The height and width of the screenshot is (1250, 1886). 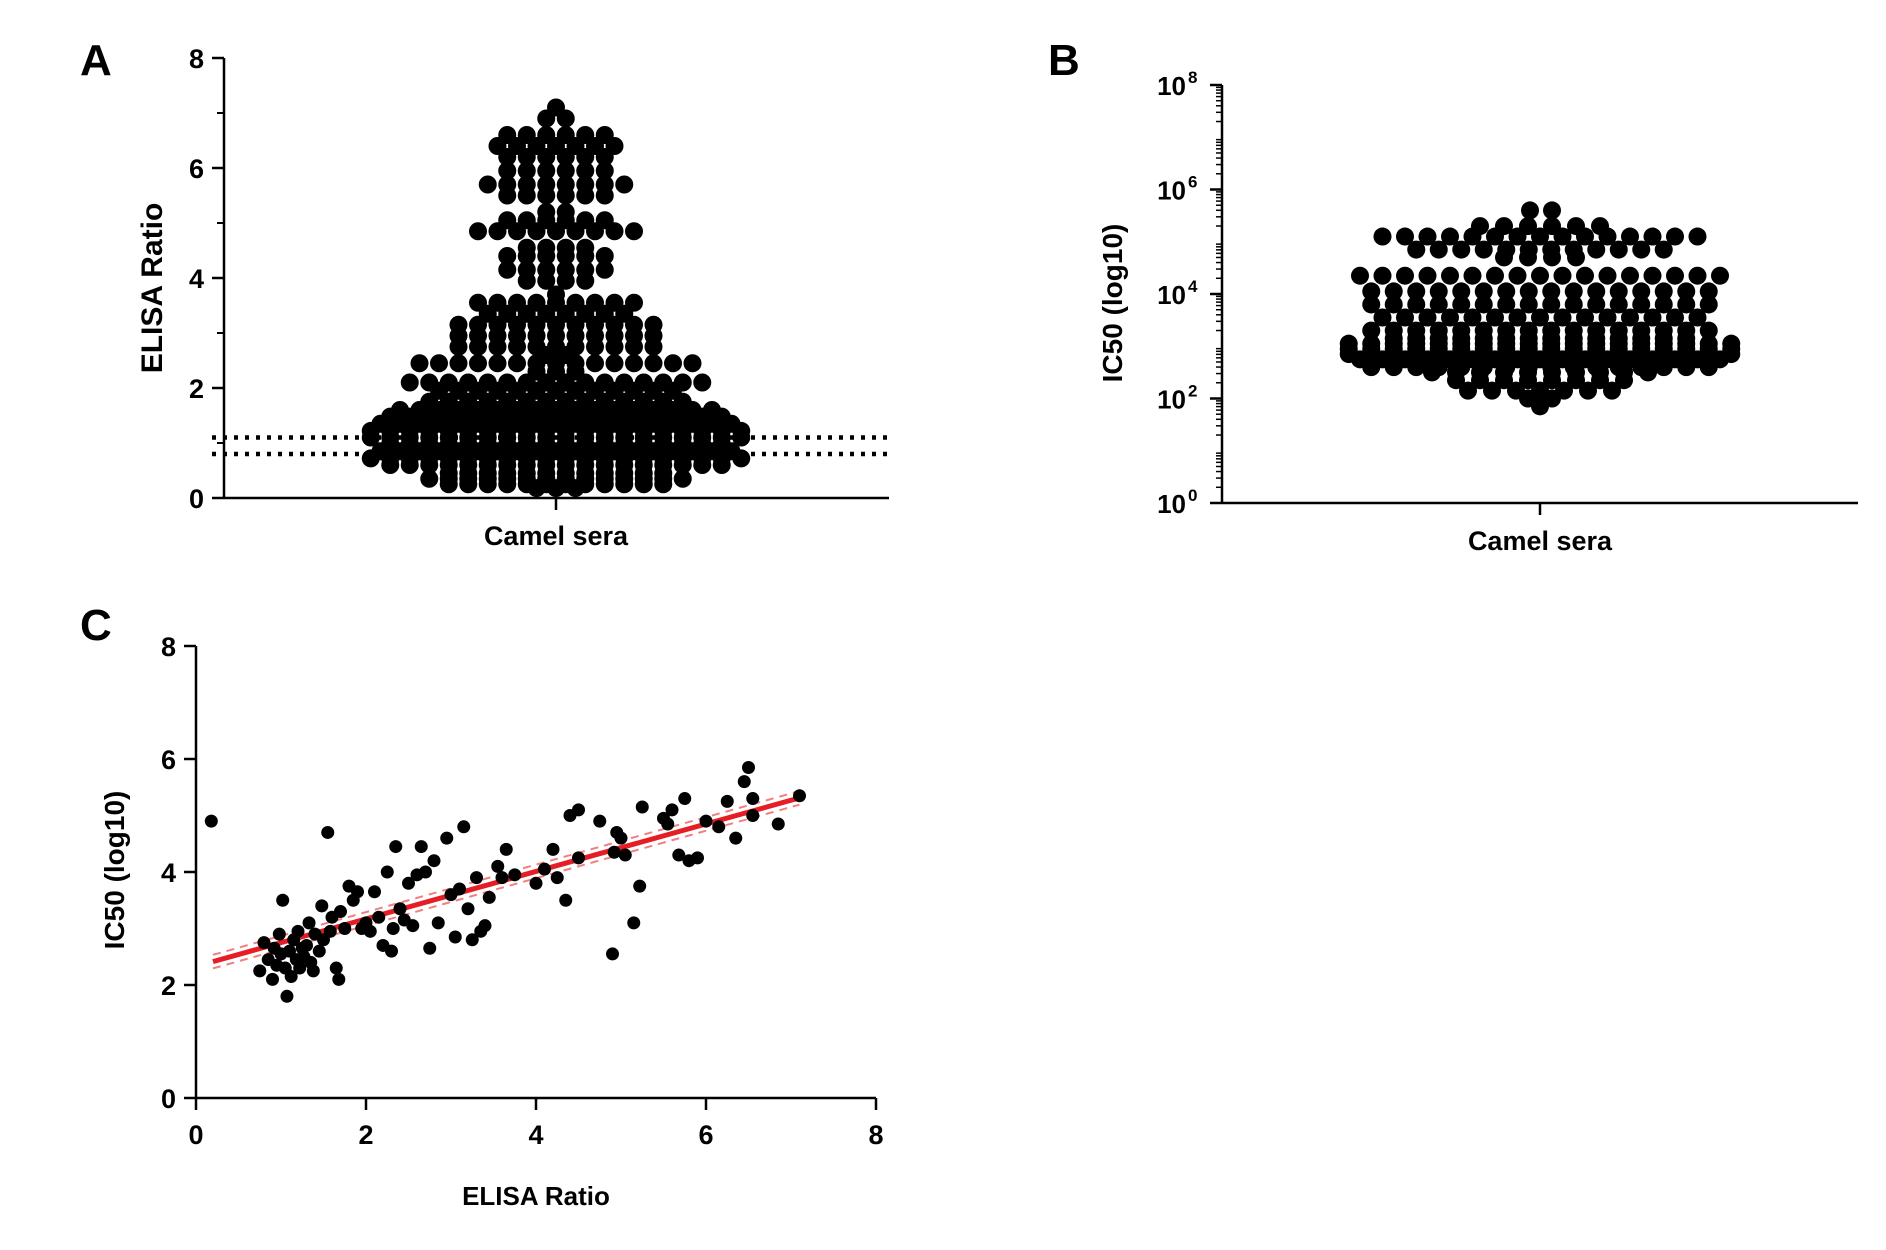 I want to click on chart-c-y-tick-label: 8, so click(x=168, y=647).